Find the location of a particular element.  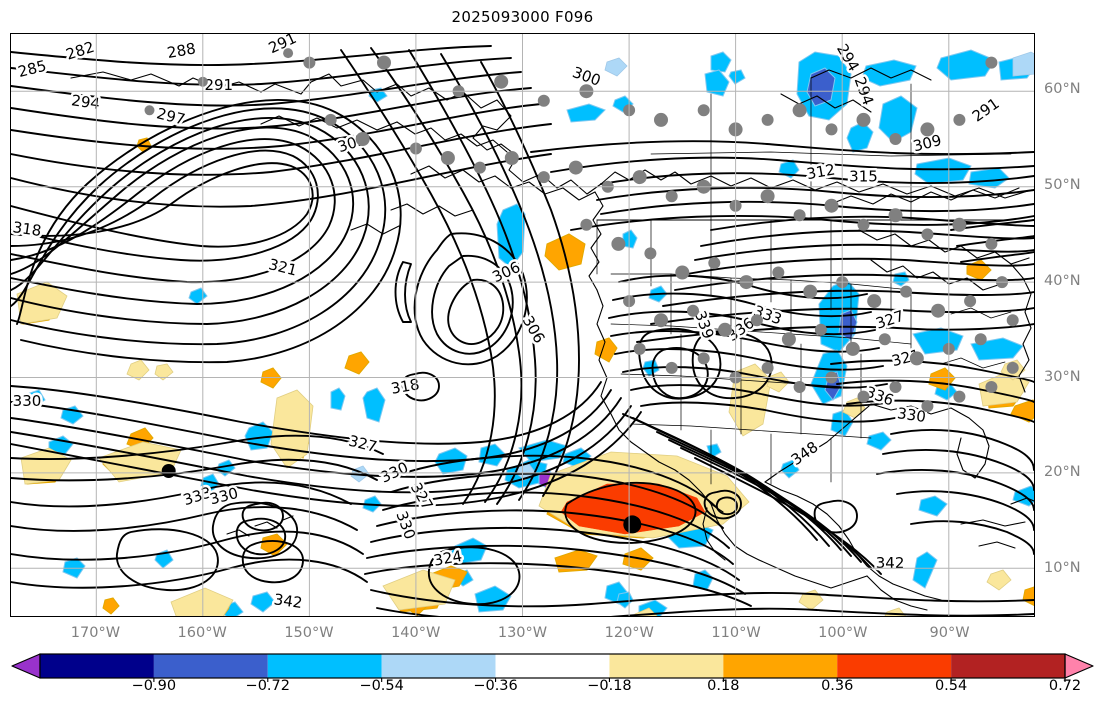

longitude-tick-label: 130°W is located at coordinates (522, 633).